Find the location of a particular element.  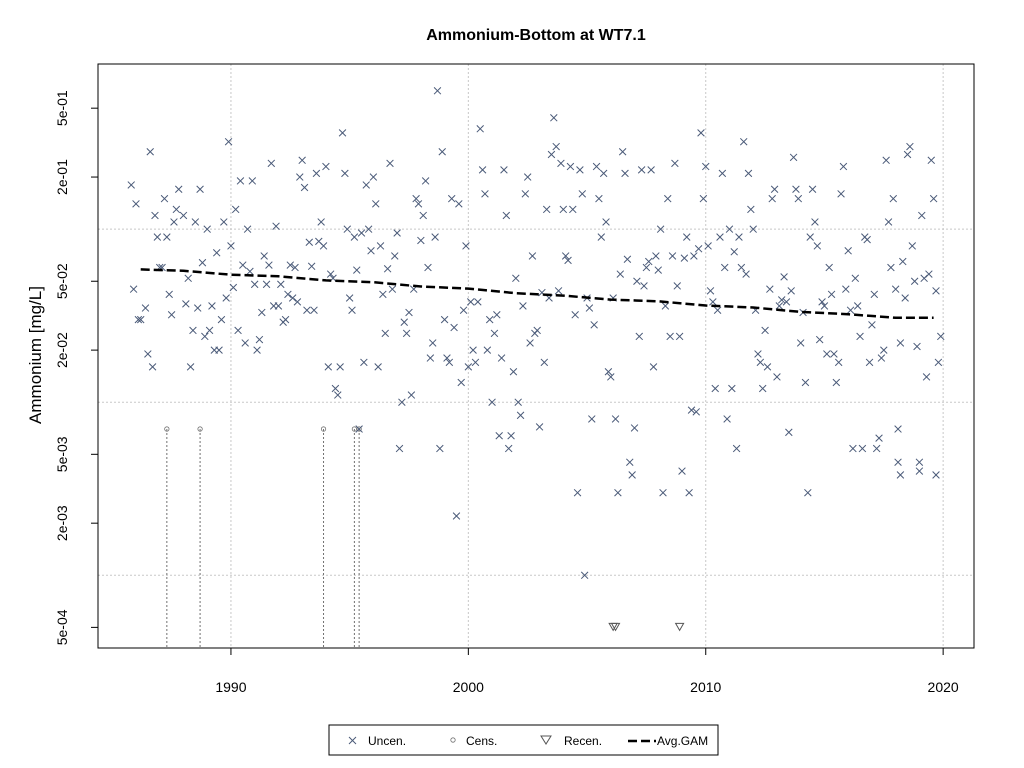

y-axis: 5e-04 2e-03 5e-03 2e-02 5e-02 2e-01 5e-01 is located at coordinates (76, 367).